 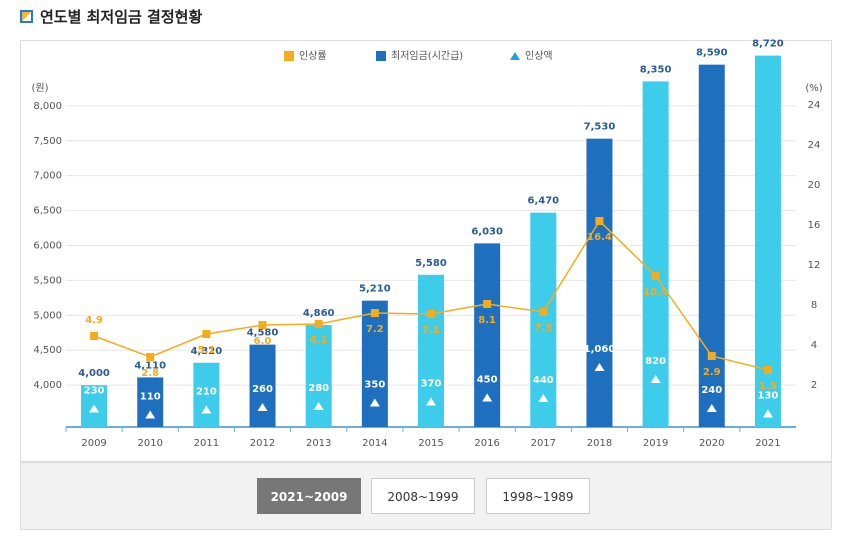 I want to click on title: 연도별 최저임금 결정현황, so click(x=111, y=16).